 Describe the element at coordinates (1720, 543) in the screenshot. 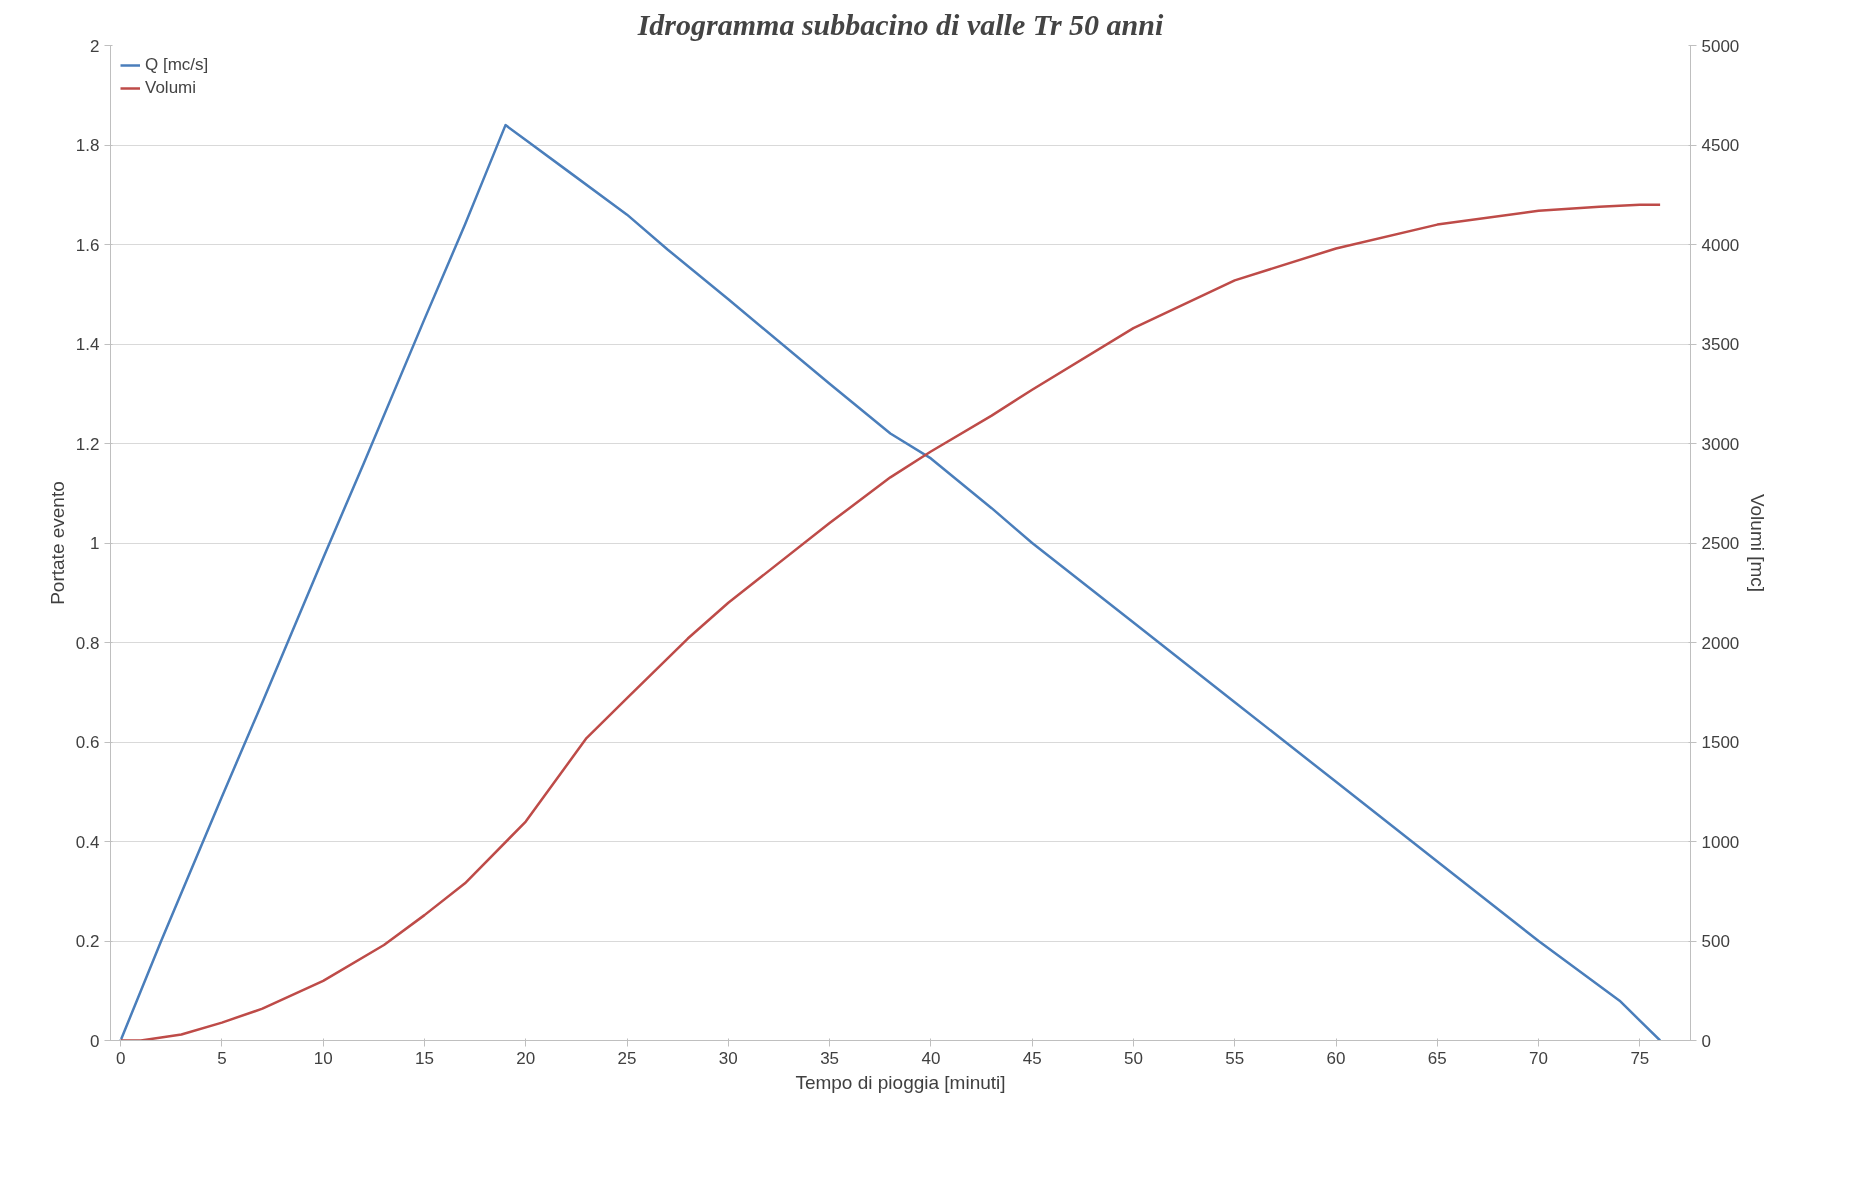

I see `y2-tick-label: 2500` at that location.